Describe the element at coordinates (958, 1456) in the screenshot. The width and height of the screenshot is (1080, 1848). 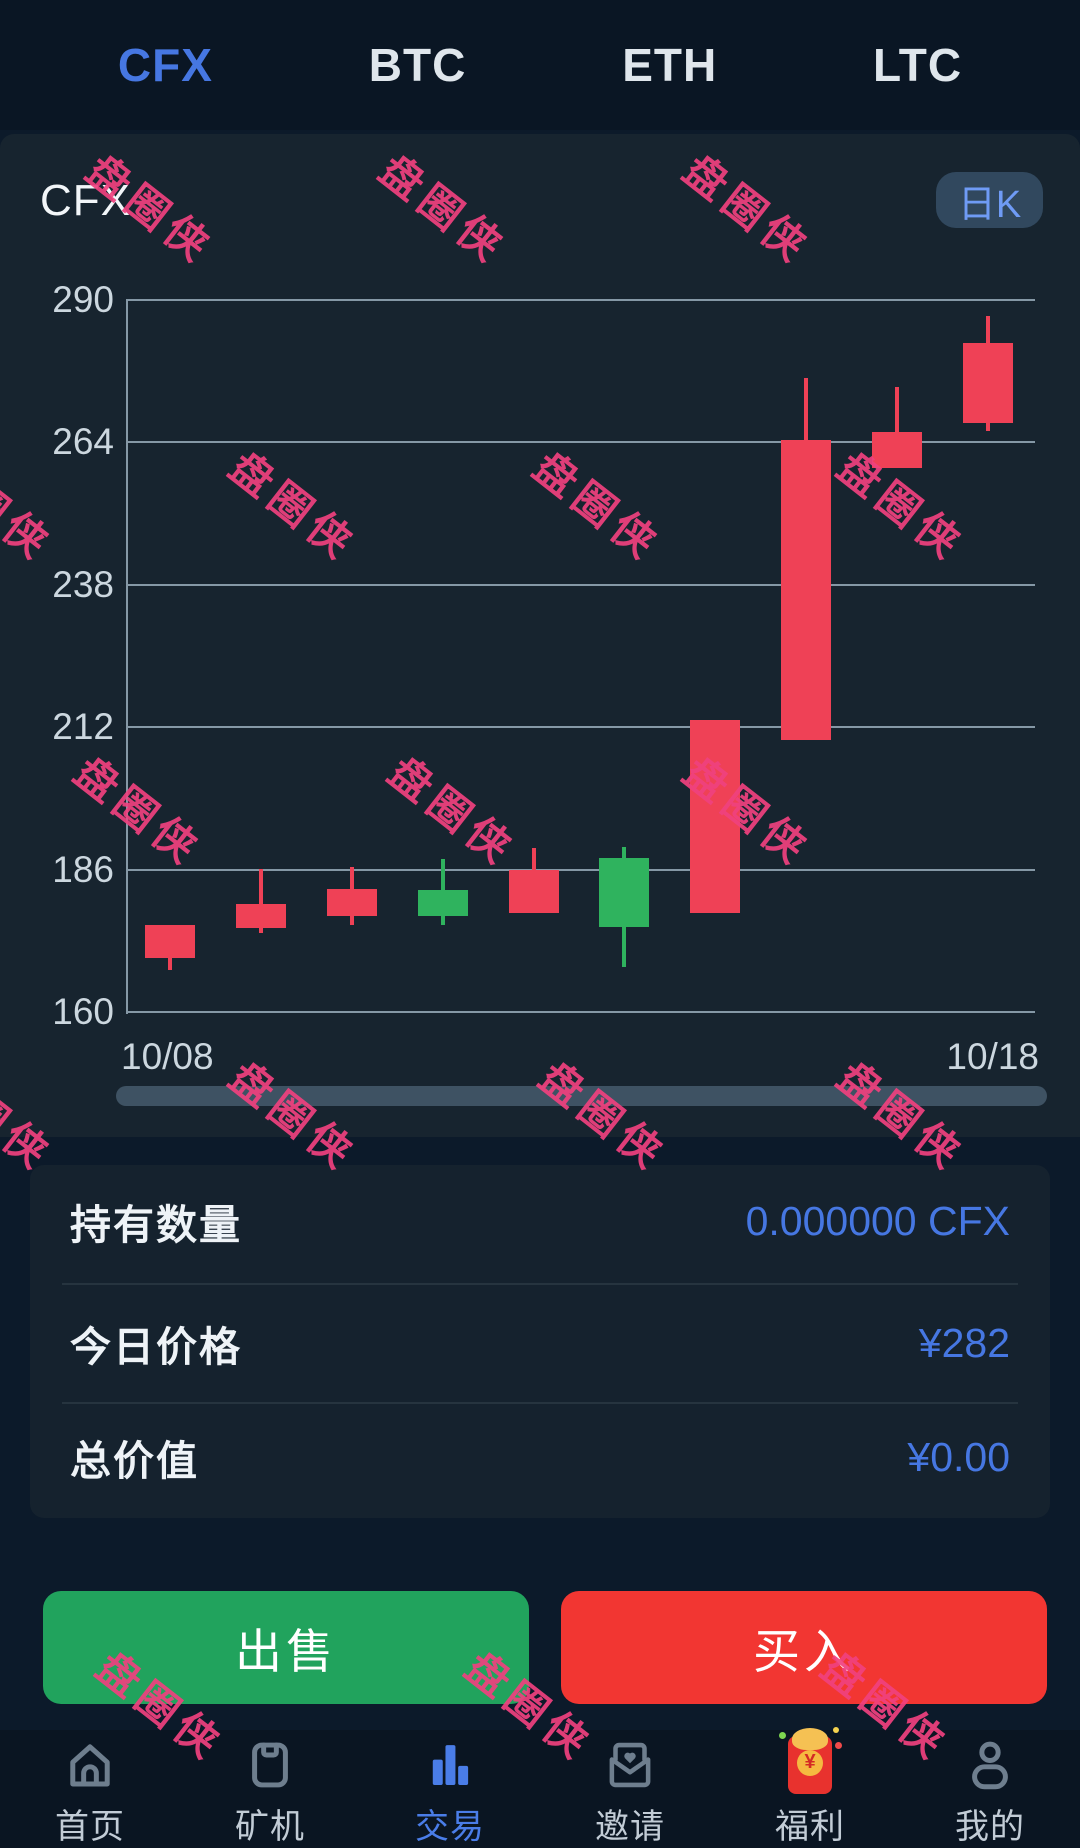
I see `total-value-value: ¥0.00` at that location.